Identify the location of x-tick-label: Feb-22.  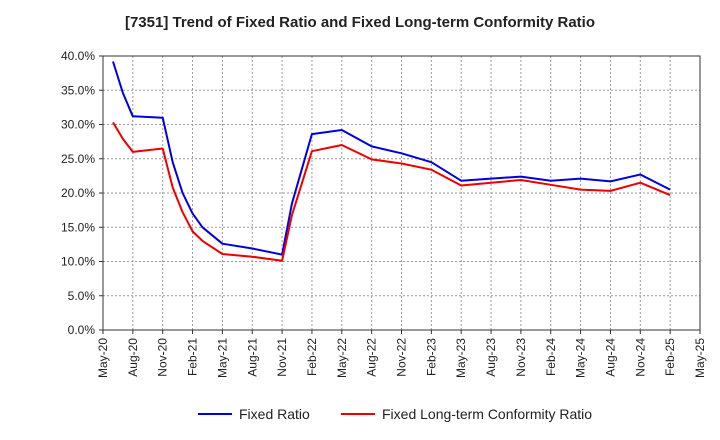
(312, 357).